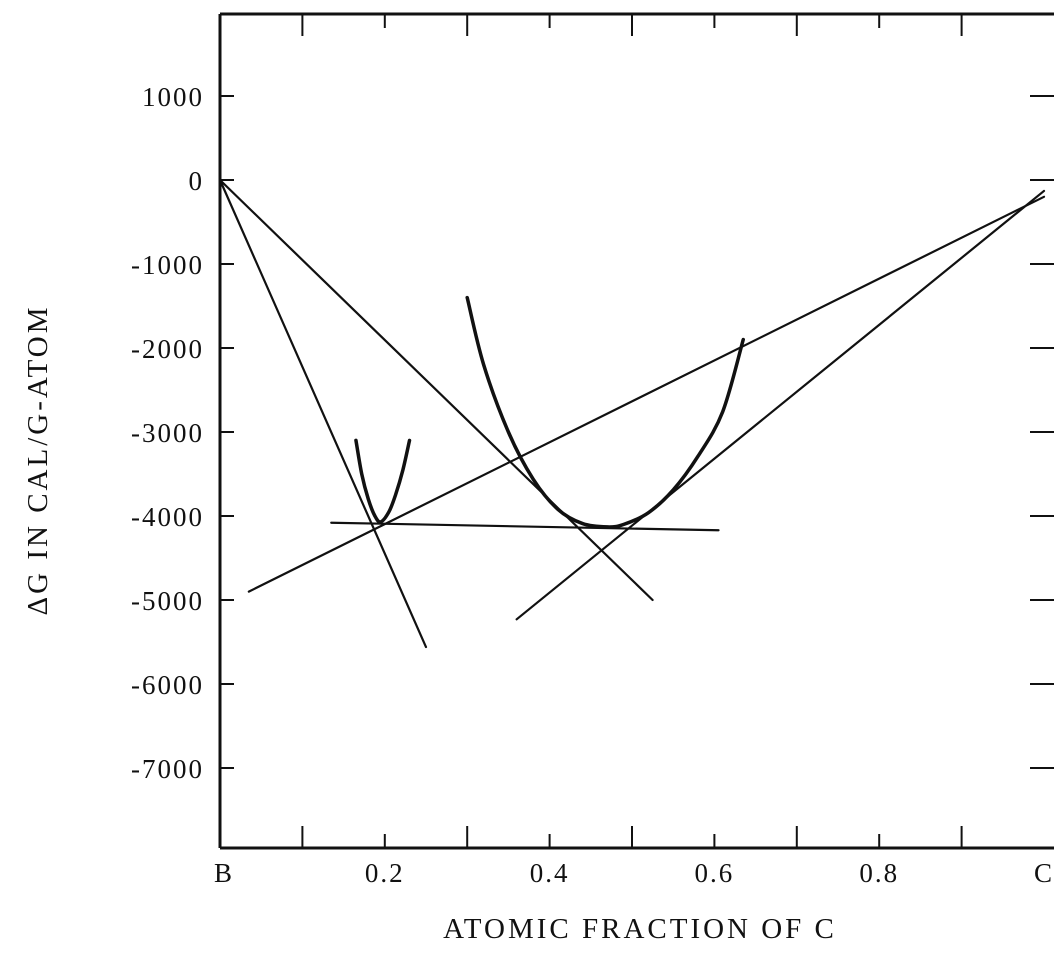 The image size is (1054, 962). What do you see at coordinates (167, 769) in the screenshot?
I see `y-tick-label: -7000` at bounding box center [167, 769].